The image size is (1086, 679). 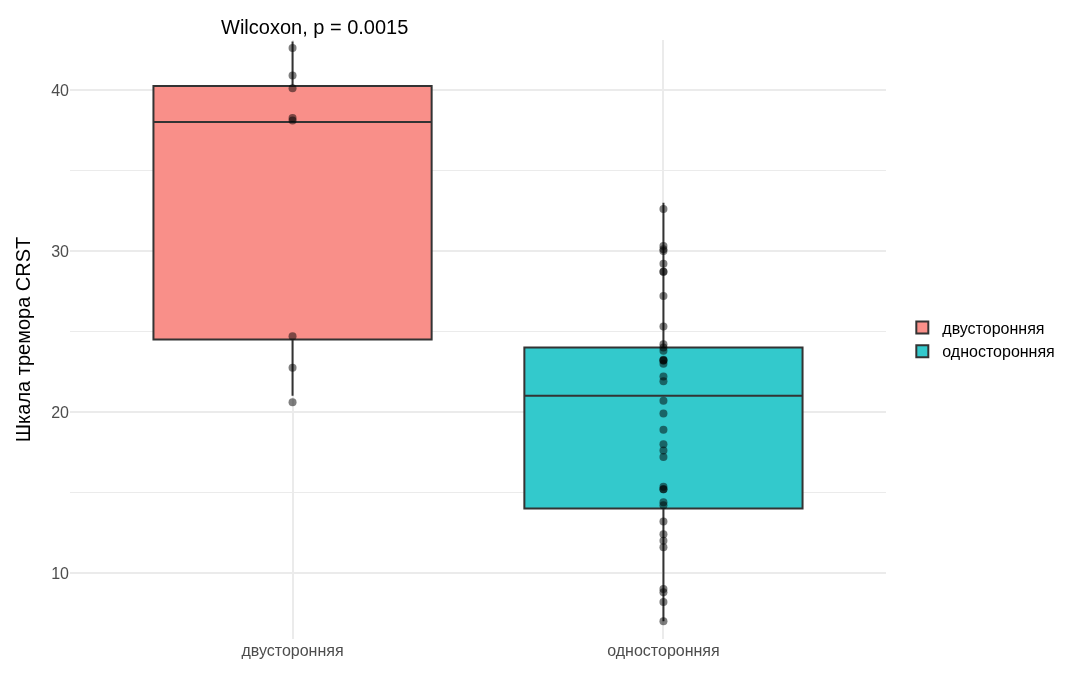 I want to click on y-tick-label: 30, so click(x=60, y=251).